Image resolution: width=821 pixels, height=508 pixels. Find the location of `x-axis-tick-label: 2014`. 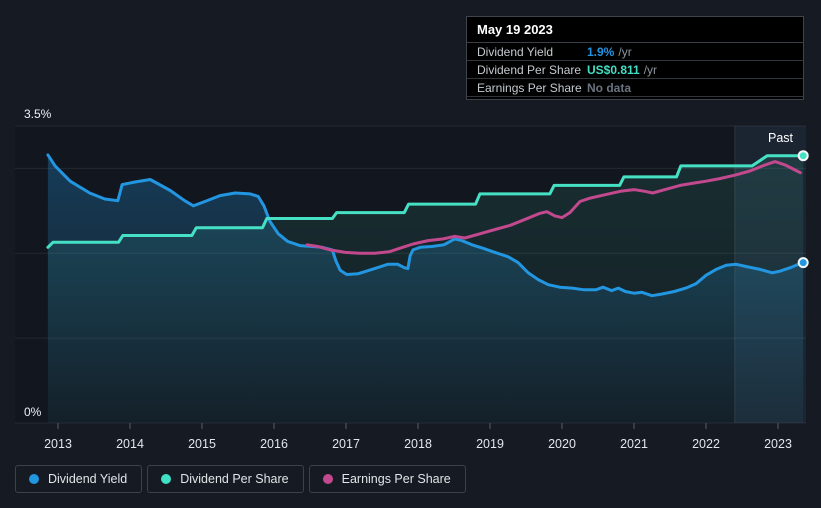

x-axis-tick-label: 2014 is located at coordinates (130, 444).